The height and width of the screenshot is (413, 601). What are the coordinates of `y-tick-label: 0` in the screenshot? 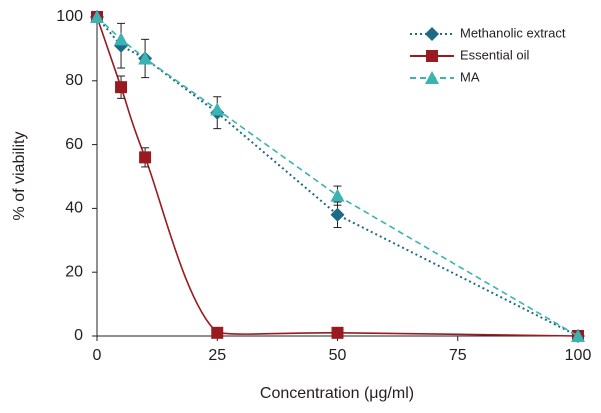 It's located at (78, 335).